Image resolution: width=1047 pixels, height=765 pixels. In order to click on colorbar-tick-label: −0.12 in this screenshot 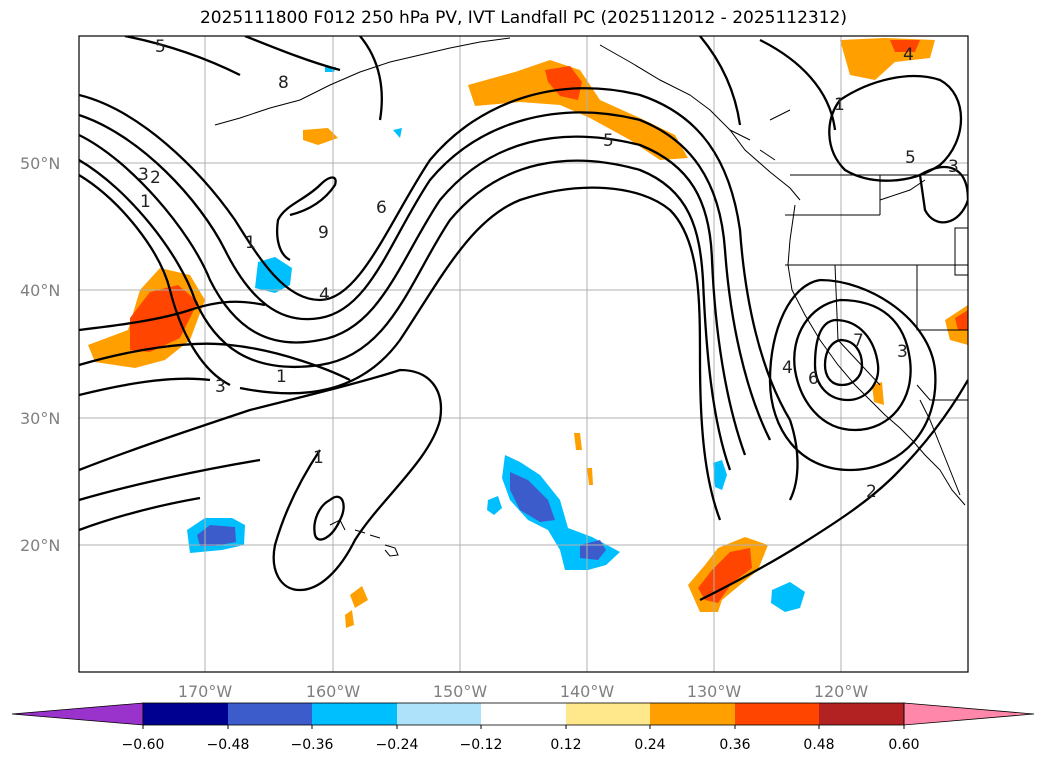, I will do `click(481, 745)`.